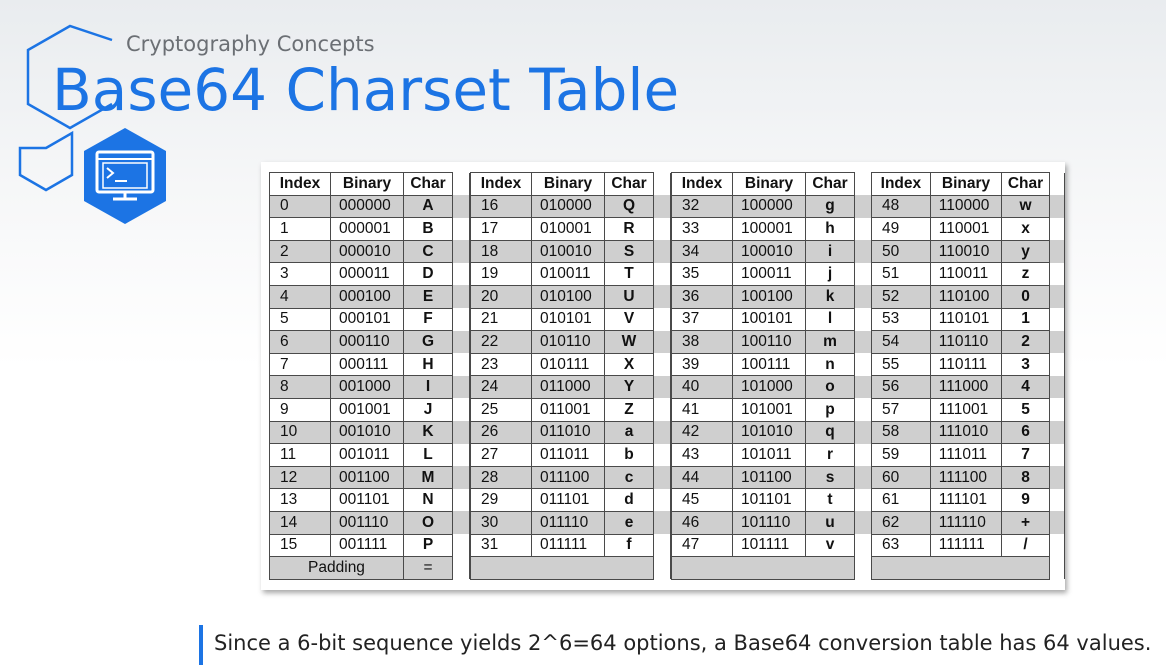 The height and width of the screenshot is (669, 1166). What do you see at coordinates (501, 477) in the screenshot?
I see `index-cell: 28` at bounding box center [501, 477].